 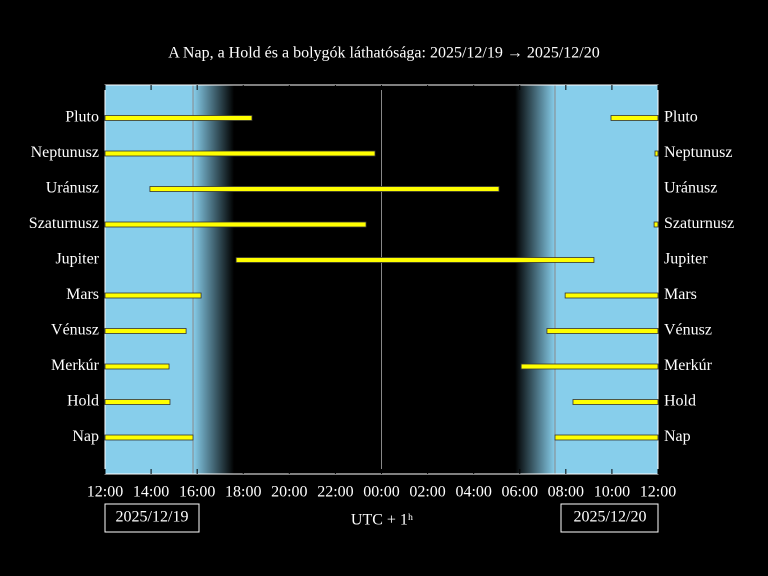 I want to click on row-label-right: Vénusz, so click(x=688, y=330).